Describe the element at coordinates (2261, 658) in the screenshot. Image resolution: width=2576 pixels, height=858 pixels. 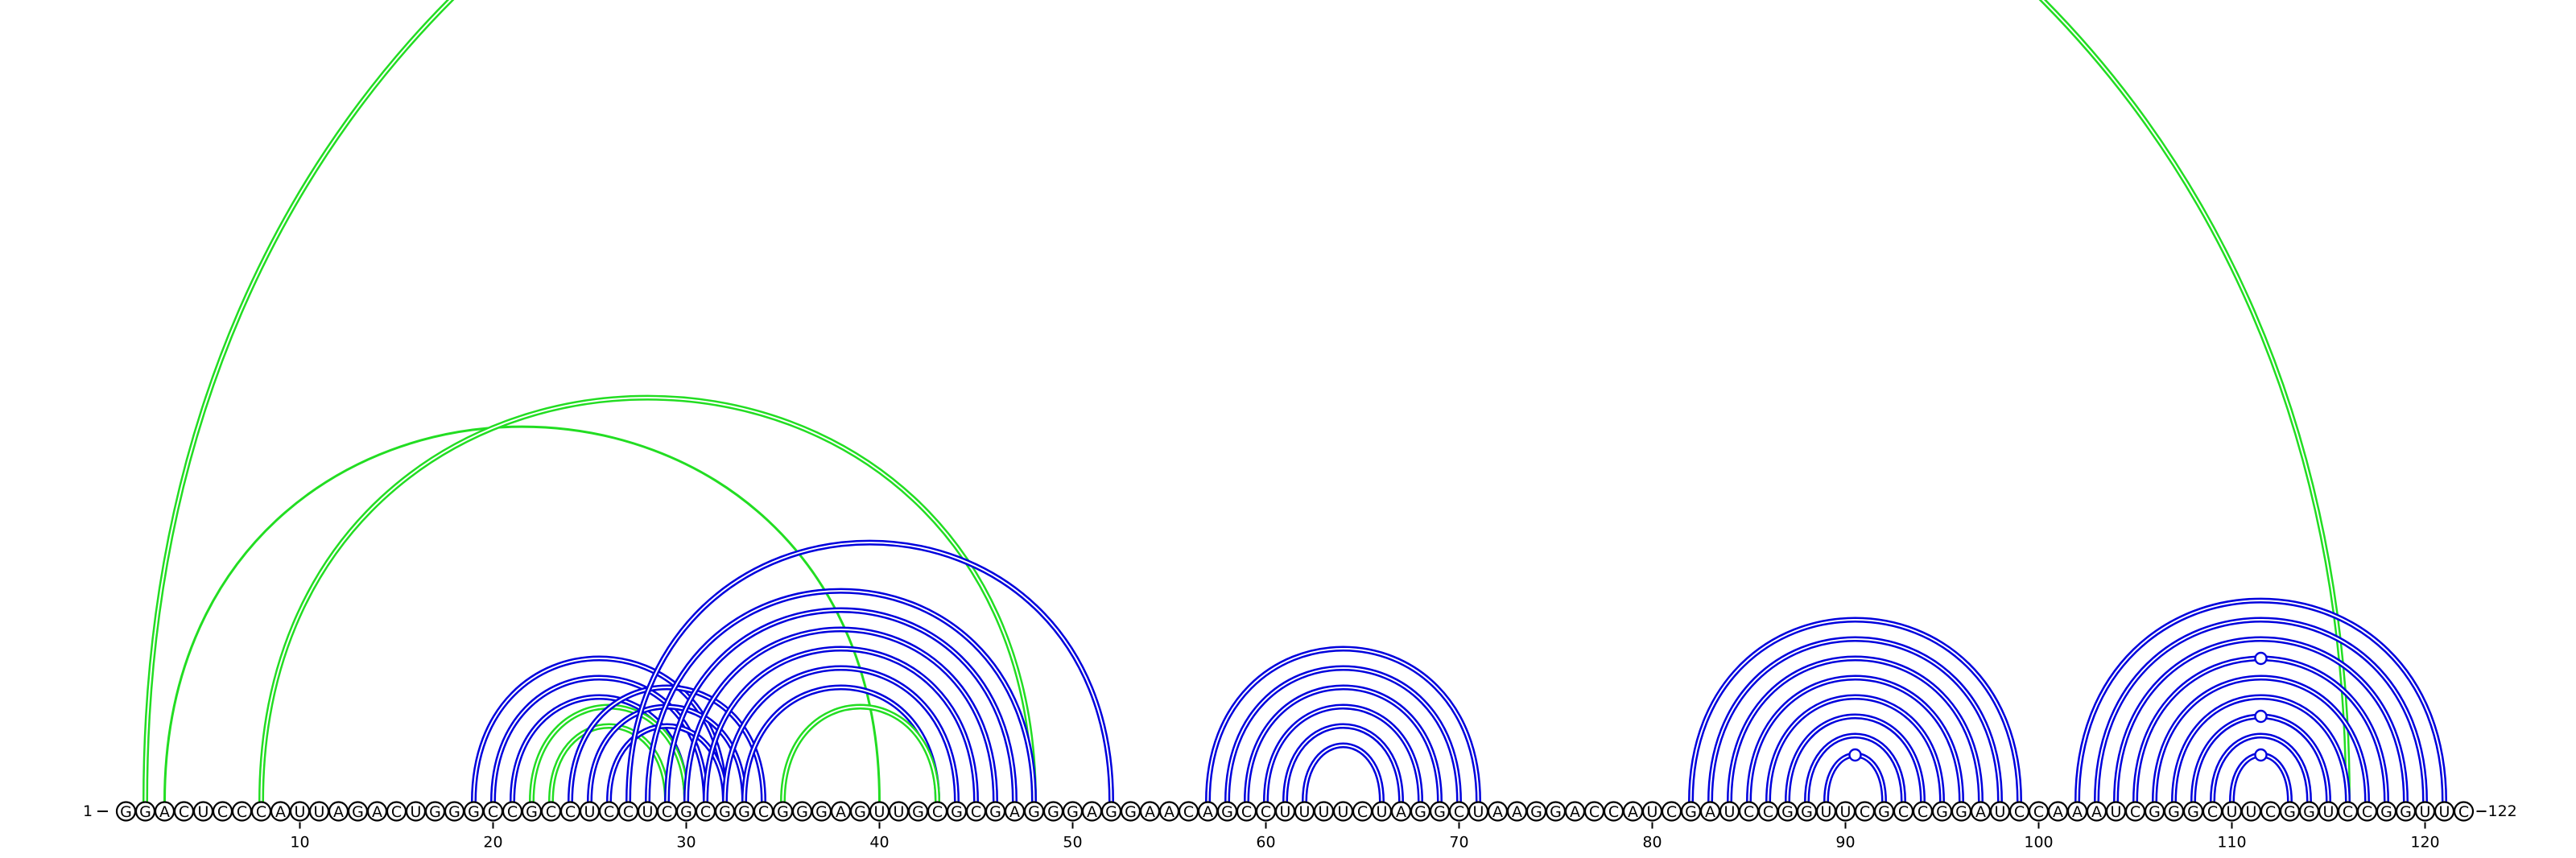
I see `position-marker` at that location.